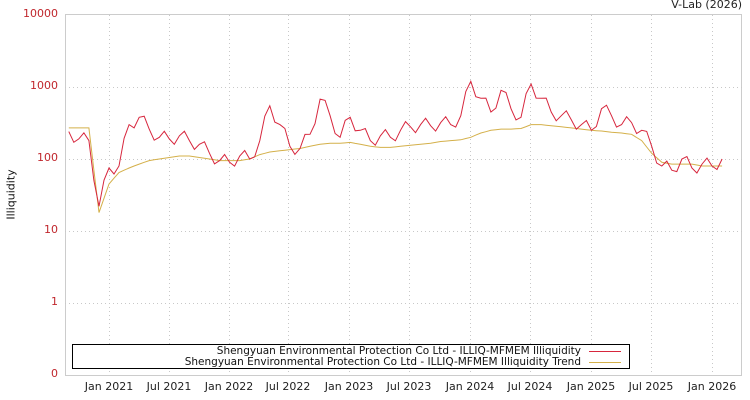  Describe the element at coordinates (605, 351) in the screenshot. I see `legend-swatch-red-line-icon` at that location.